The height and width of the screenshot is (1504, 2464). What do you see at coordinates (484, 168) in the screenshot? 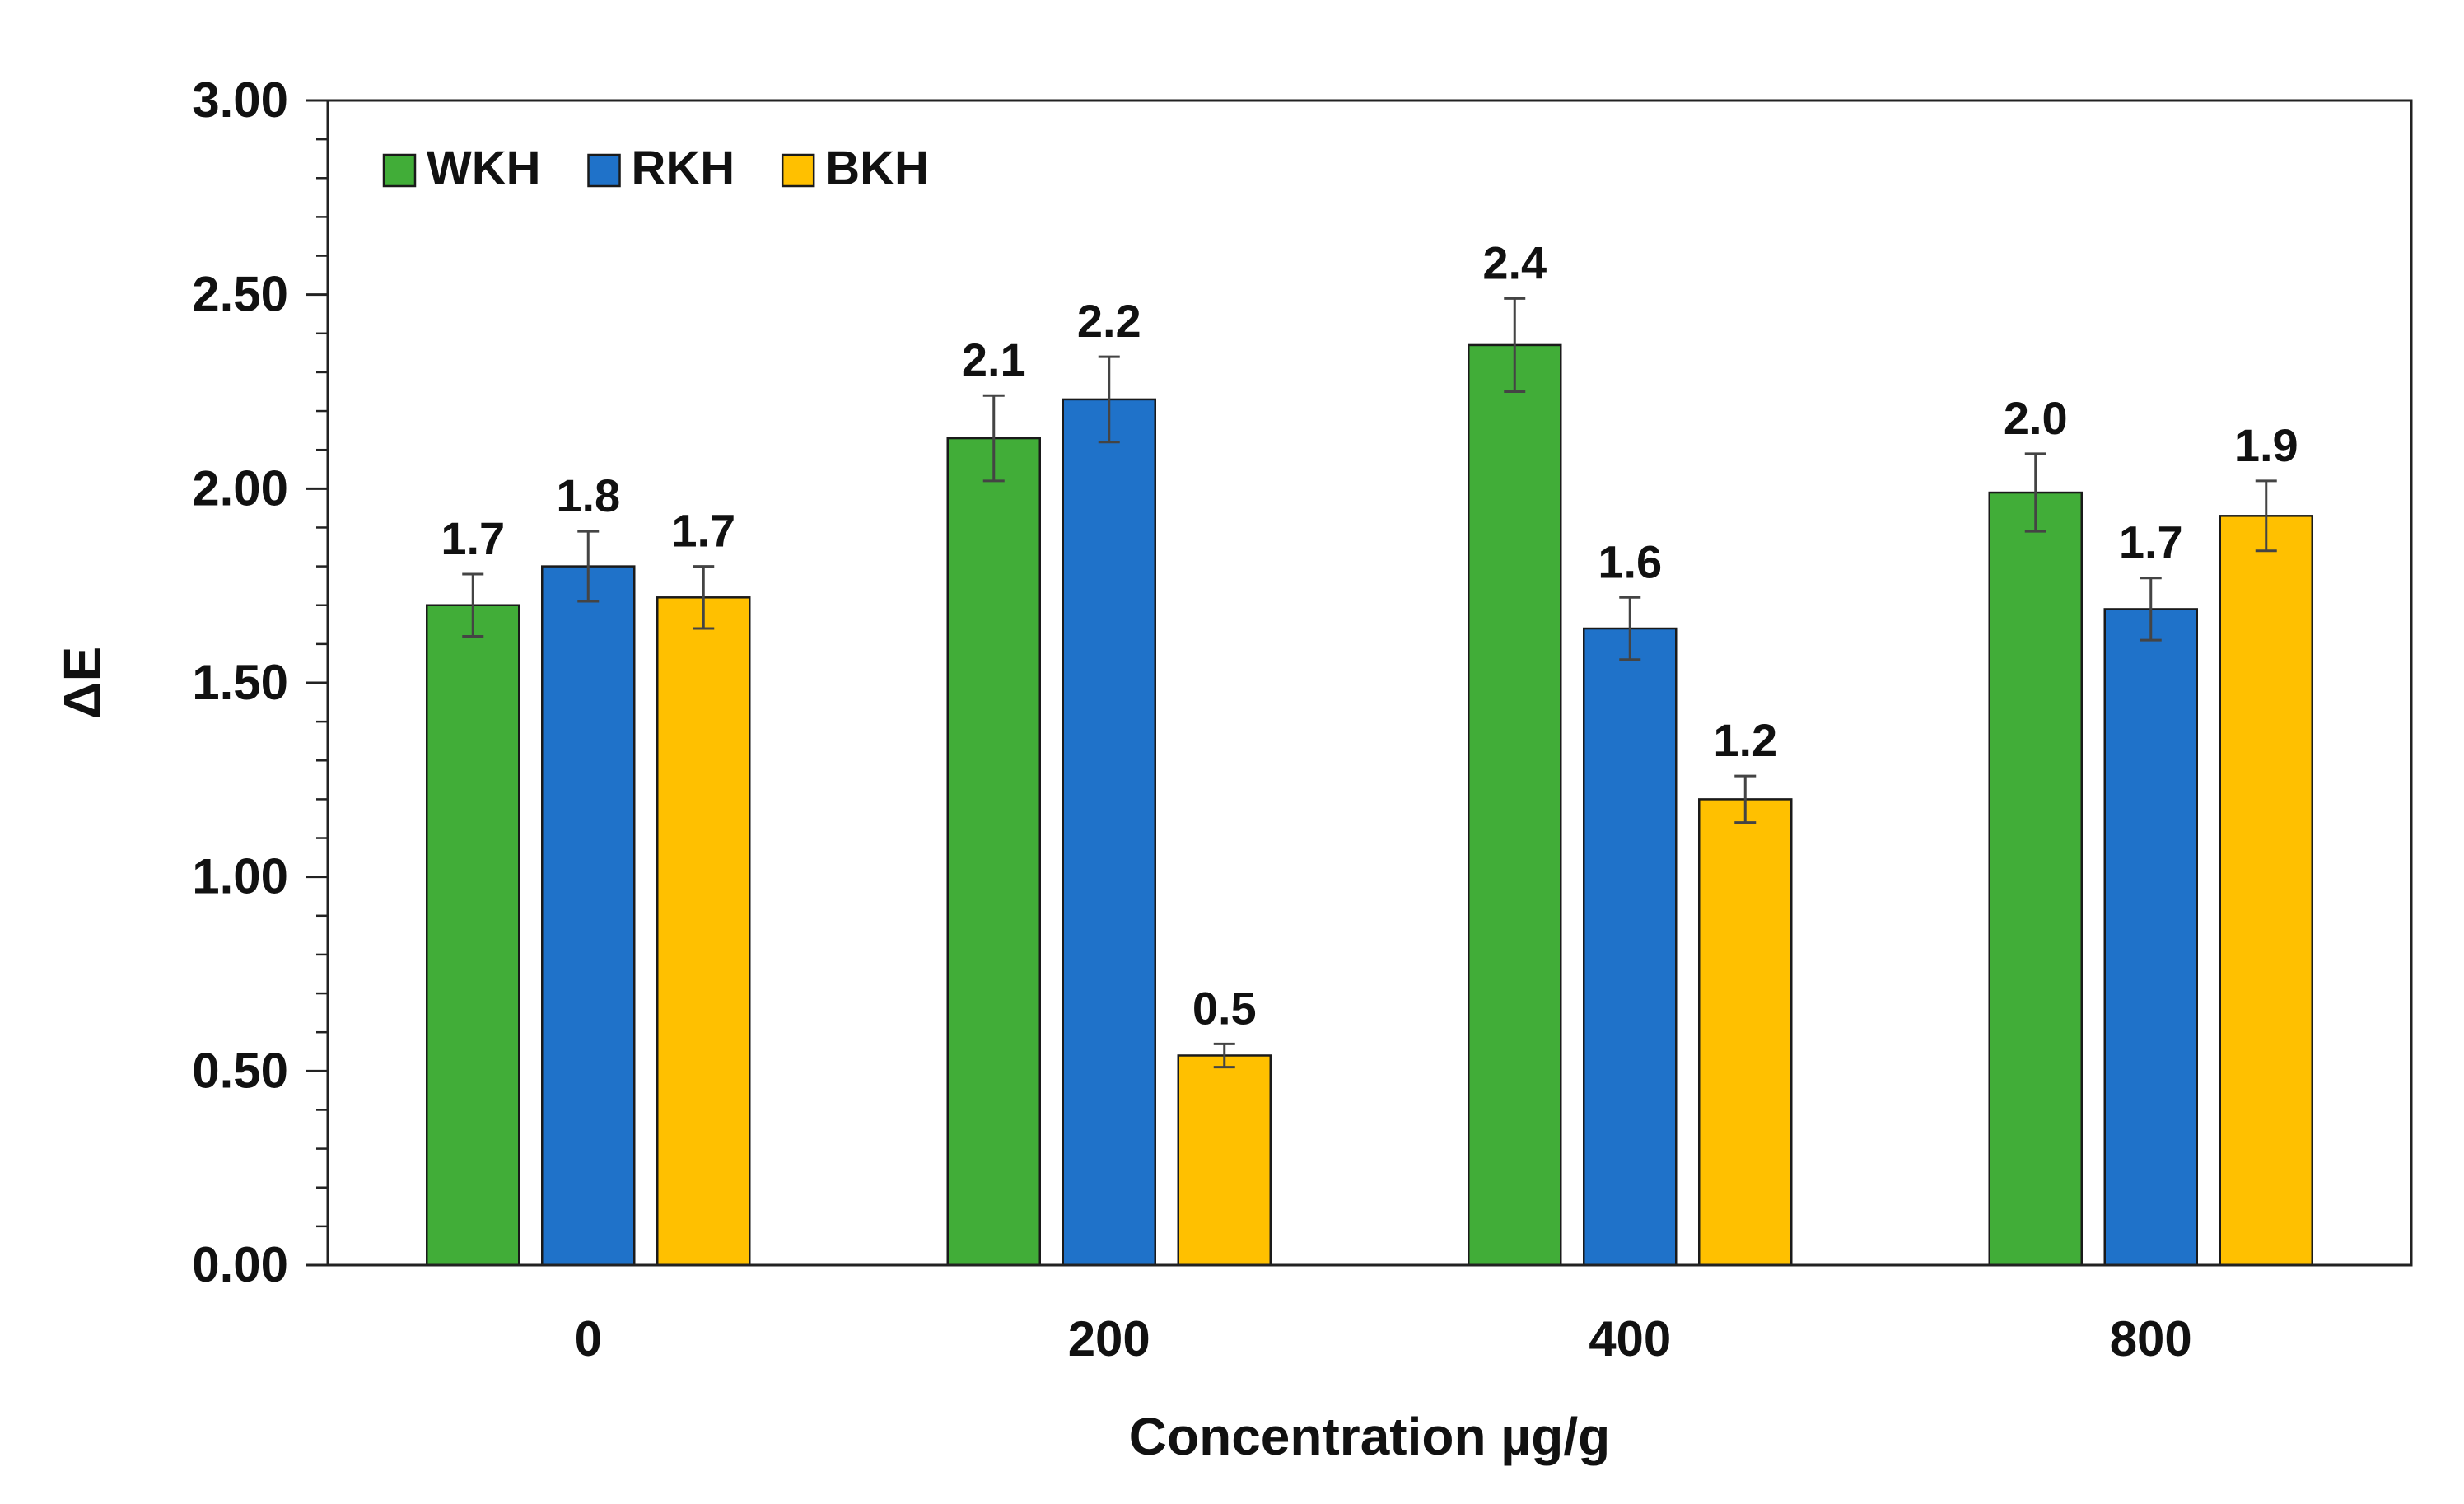
I see `legend-label-wkh: WKH` at bounding box center [484, 168].